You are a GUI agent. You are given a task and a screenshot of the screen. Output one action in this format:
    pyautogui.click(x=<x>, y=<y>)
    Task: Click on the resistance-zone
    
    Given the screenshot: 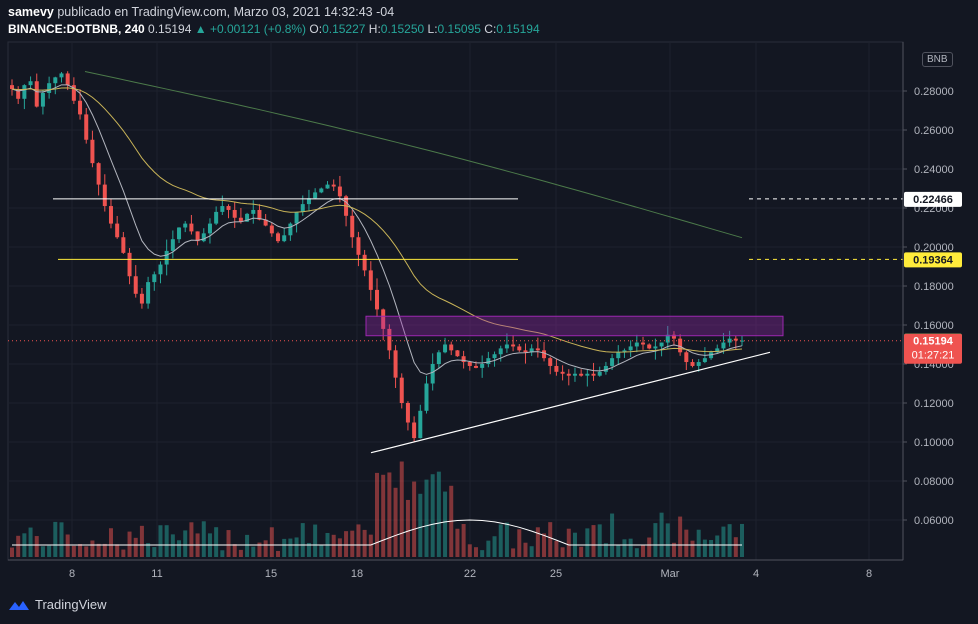 What is the action you would take?
    pyautogui.click(x=574, y=326)
    